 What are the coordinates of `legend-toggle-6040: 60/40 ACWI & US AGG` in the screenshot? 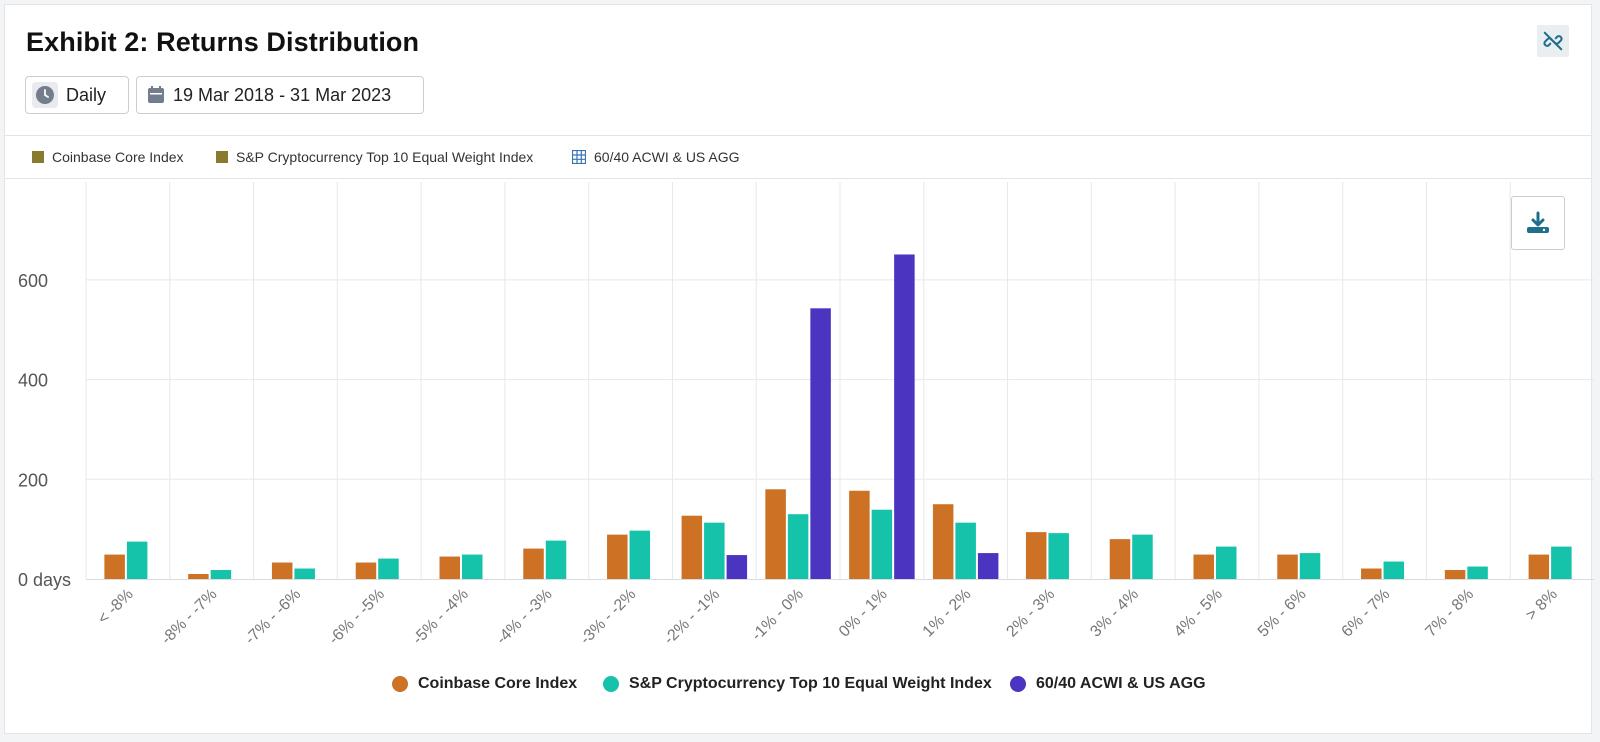 It's located at (656, 157).